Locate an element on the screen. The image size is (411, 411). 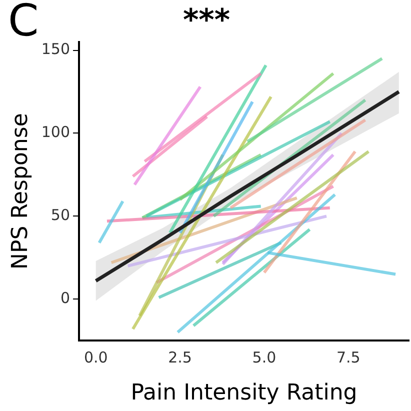
text: C is located at coordinates (23, 23).